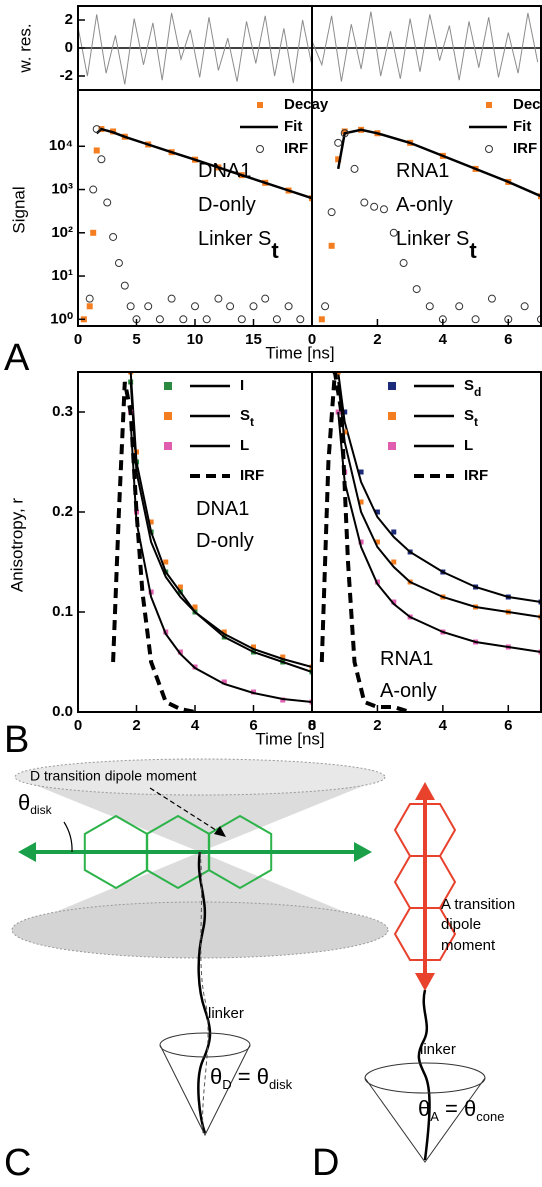 The height and width of the screenshot is (1187, 542). What do you see at coordinates (186, 811) in the screenshot?
I see `pointer` at bounding box center [186, 811].